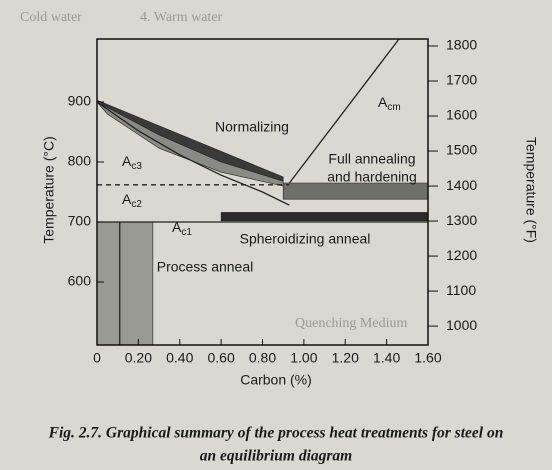 The width and height of the screenshot is (552, 470). Describe the element at coordinates (305, 239) in the screenshot. I see `region-label: Spheroidizing anneal` at that location.